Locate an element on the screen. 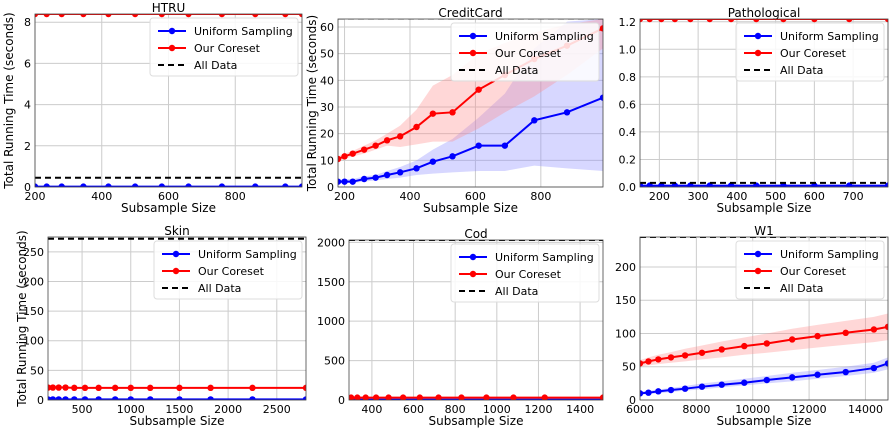 The image size is (891, 437). y-tick-label: 8 is located at coordinates (27, 22).